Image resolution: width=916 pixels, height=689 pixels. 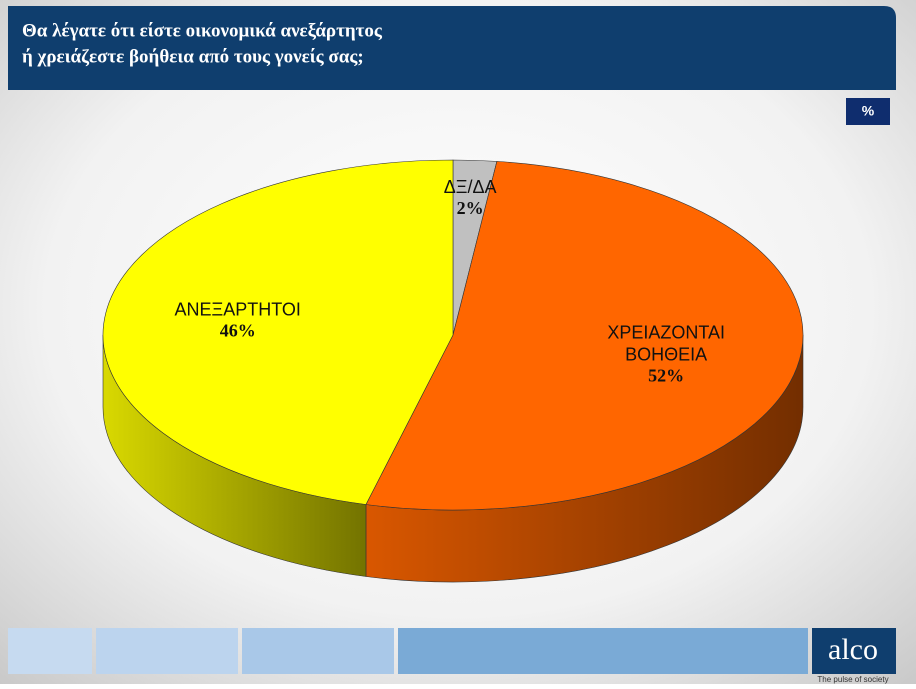 I want to click on label-line: ΧΡΕΙΑΖΟΝΤΑΙ, so click(x=666, y=332).